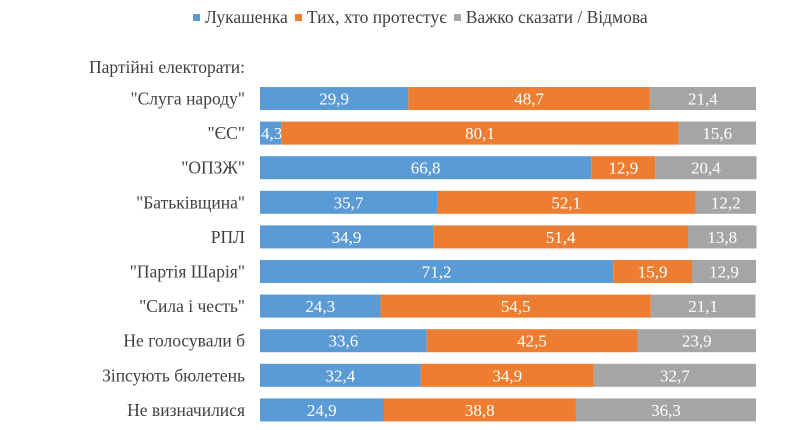  What do you see at coordinates (556, 16) in the screenshot?
I see `legend-label: Важко сказати / Відмова` at bounding box center [556, 16].